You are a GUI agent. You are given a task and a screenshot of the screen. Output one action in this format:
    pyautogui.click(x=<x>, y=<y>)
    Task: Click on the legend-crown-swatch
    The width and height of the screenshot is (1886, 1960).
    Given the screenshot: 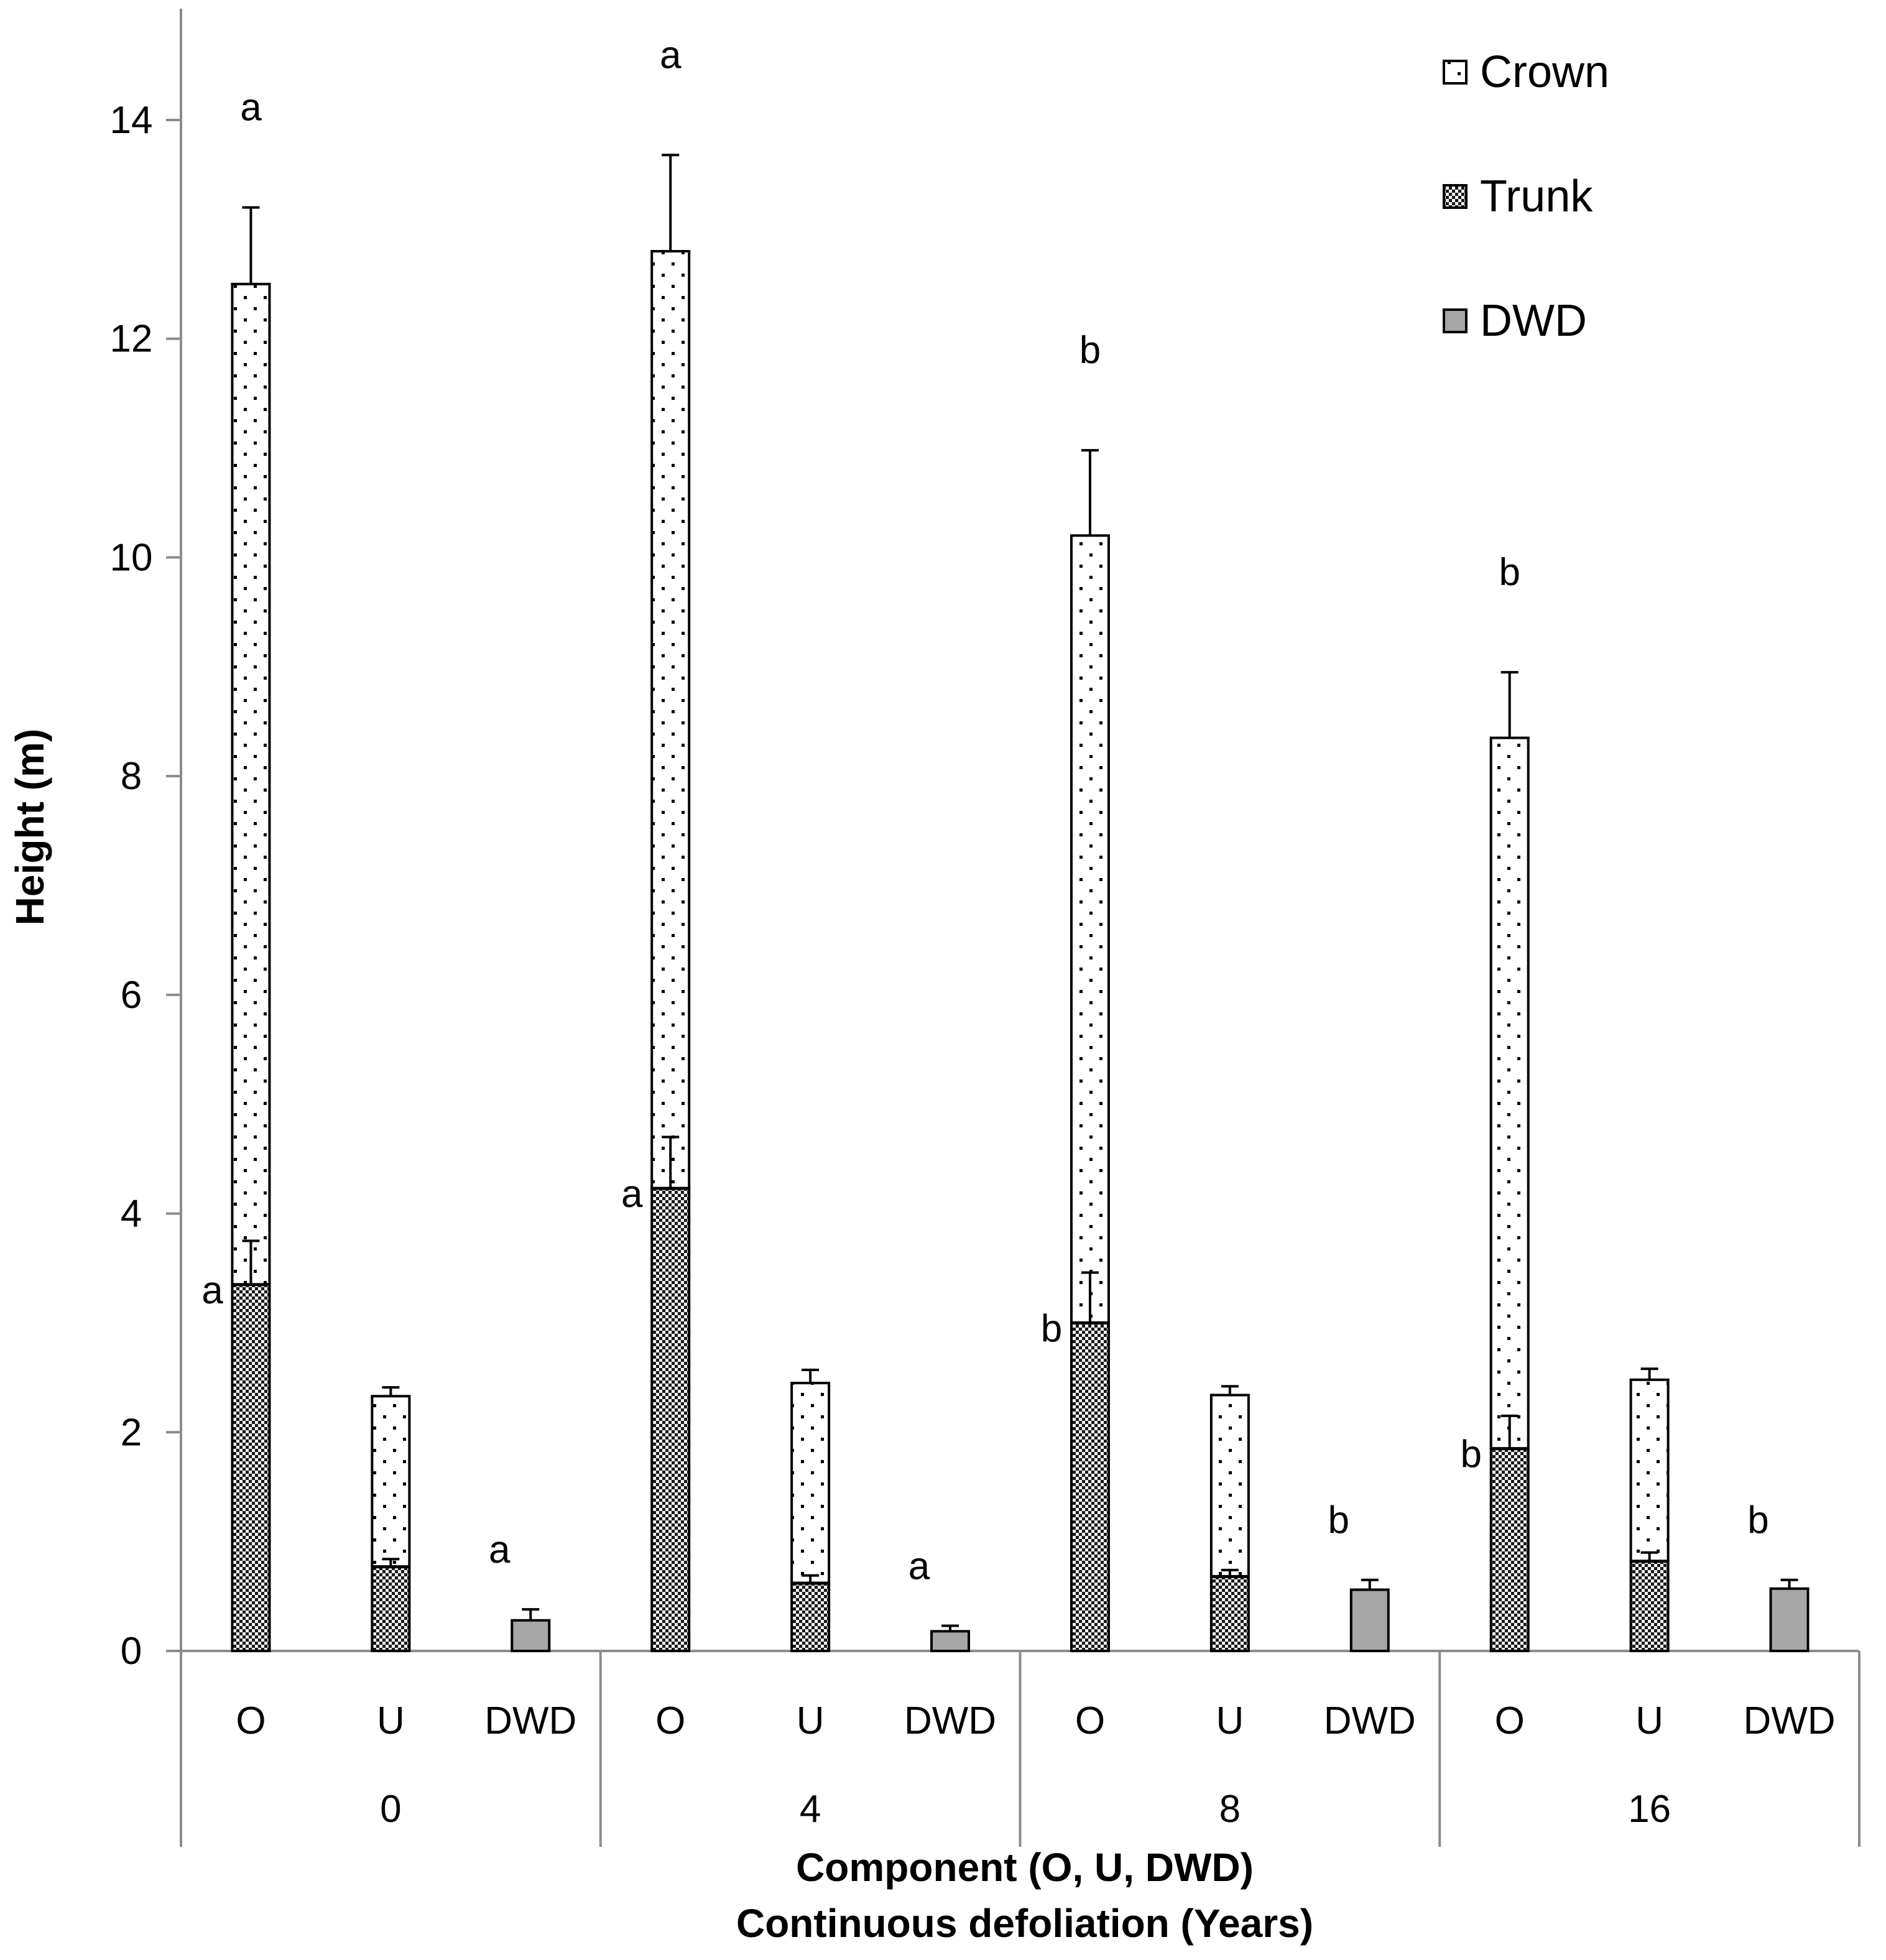 What is the action you would take?
    pyautogui.click(x=1455, y=72)
    